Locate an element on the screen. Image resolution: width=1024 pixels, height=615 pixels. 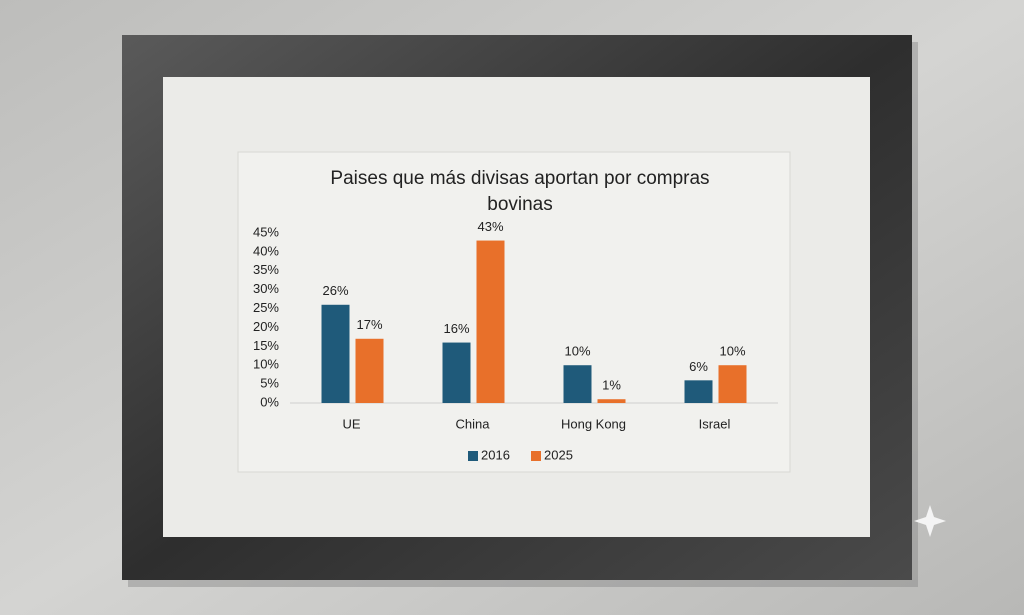
y-tick-label: 45% is located at coordinates (266, 231).